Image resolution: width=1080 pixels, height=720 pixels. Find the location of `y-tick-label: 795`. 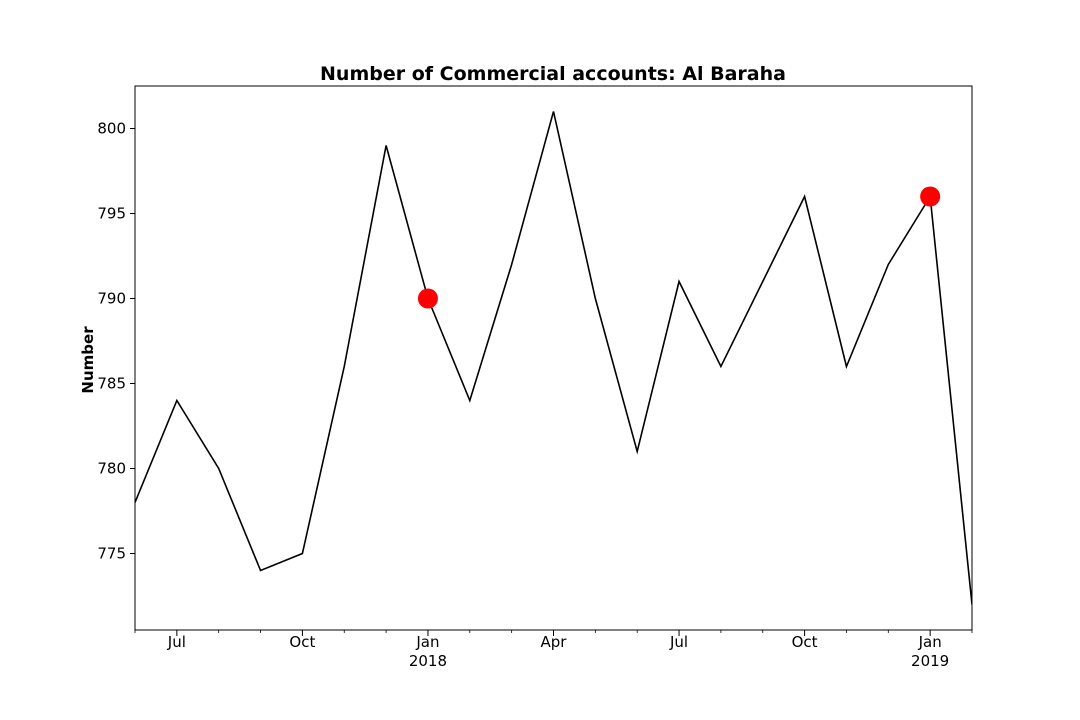

y-tick-label: 795 is located at coordinates (111, 214).